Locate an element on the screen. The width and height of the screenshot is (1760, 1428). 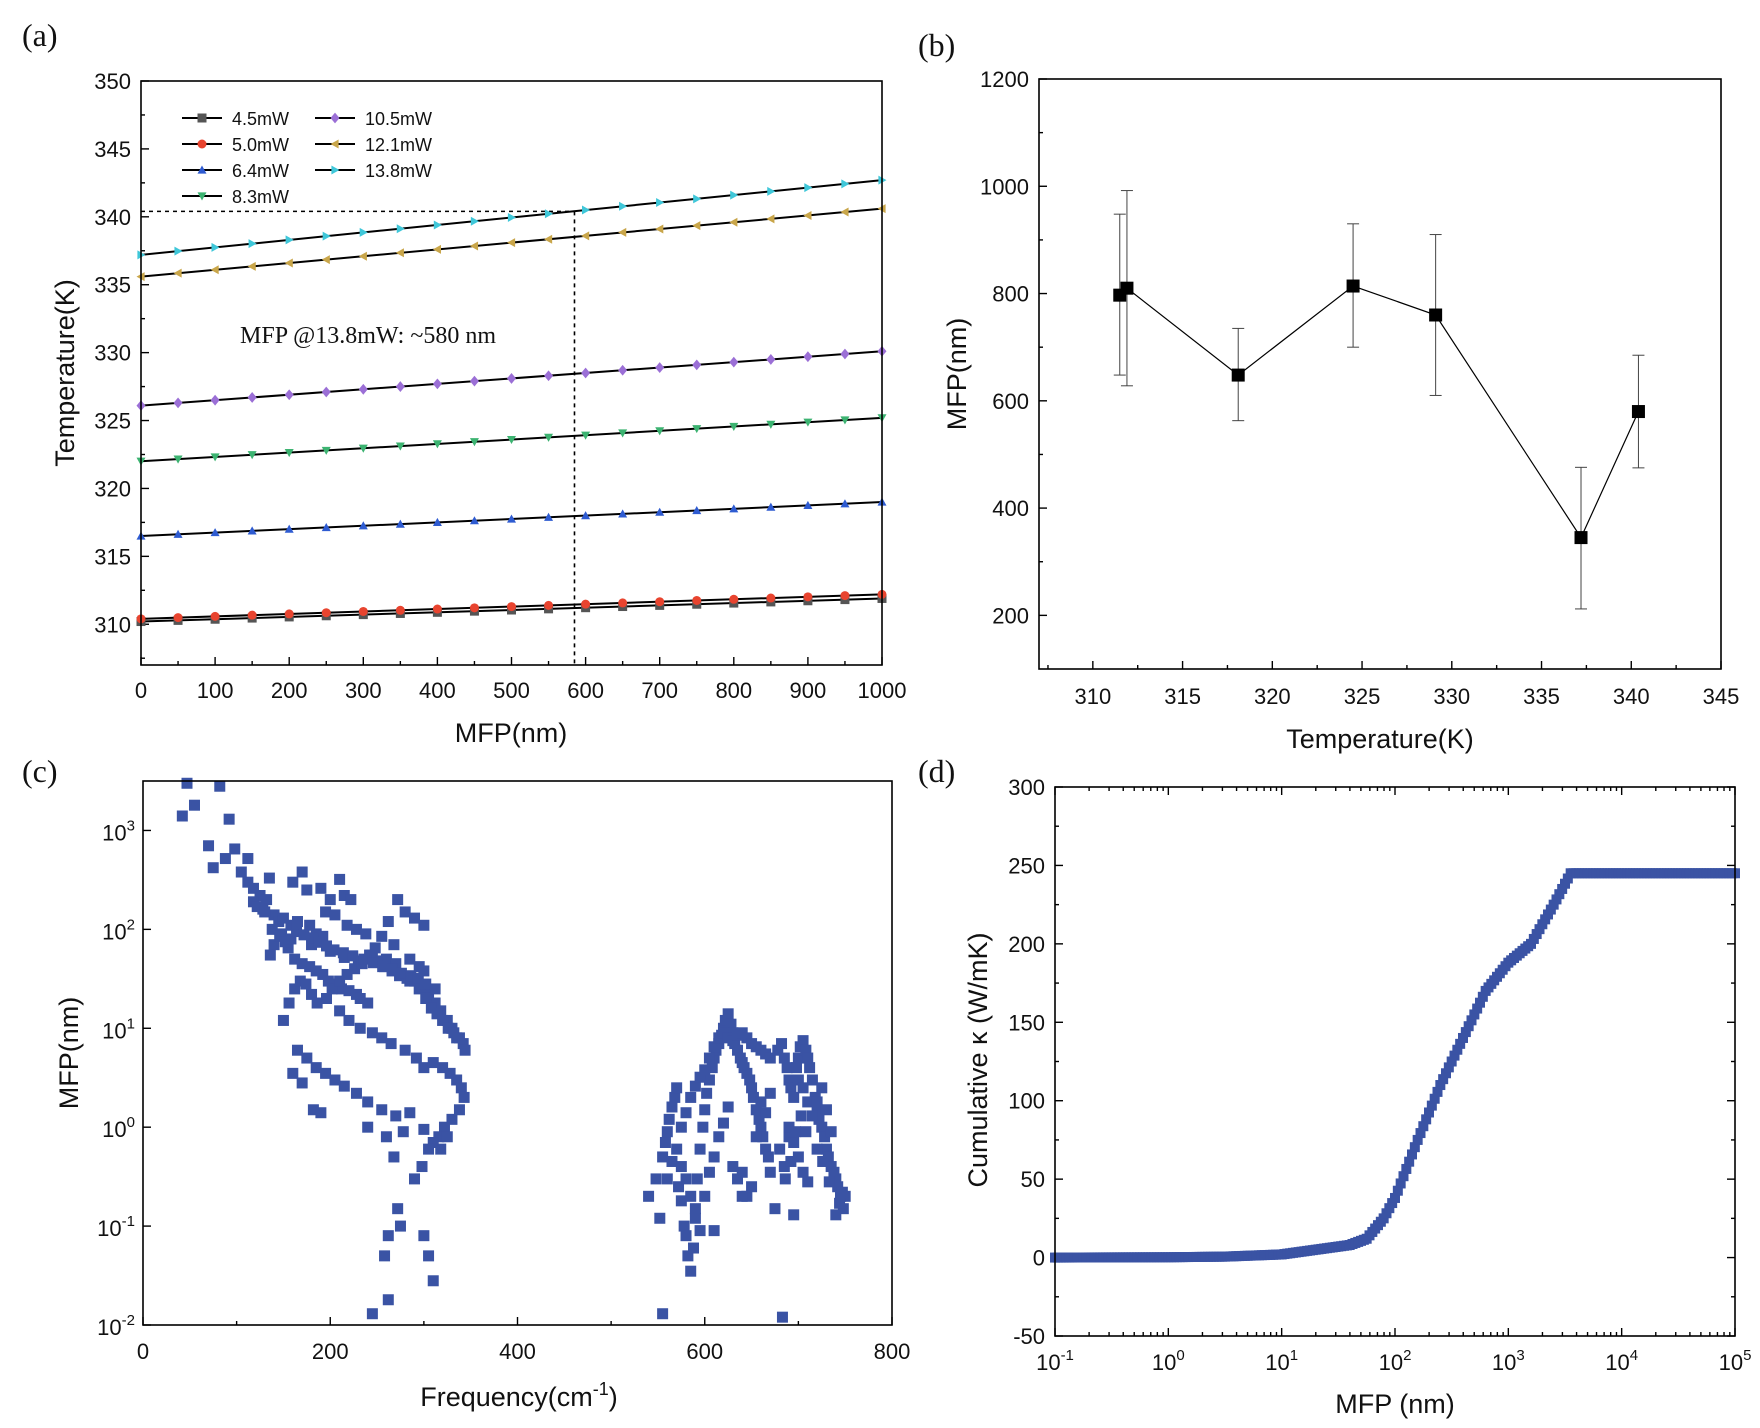
panel-label-a: (a) is located at coordinates (40, 35).